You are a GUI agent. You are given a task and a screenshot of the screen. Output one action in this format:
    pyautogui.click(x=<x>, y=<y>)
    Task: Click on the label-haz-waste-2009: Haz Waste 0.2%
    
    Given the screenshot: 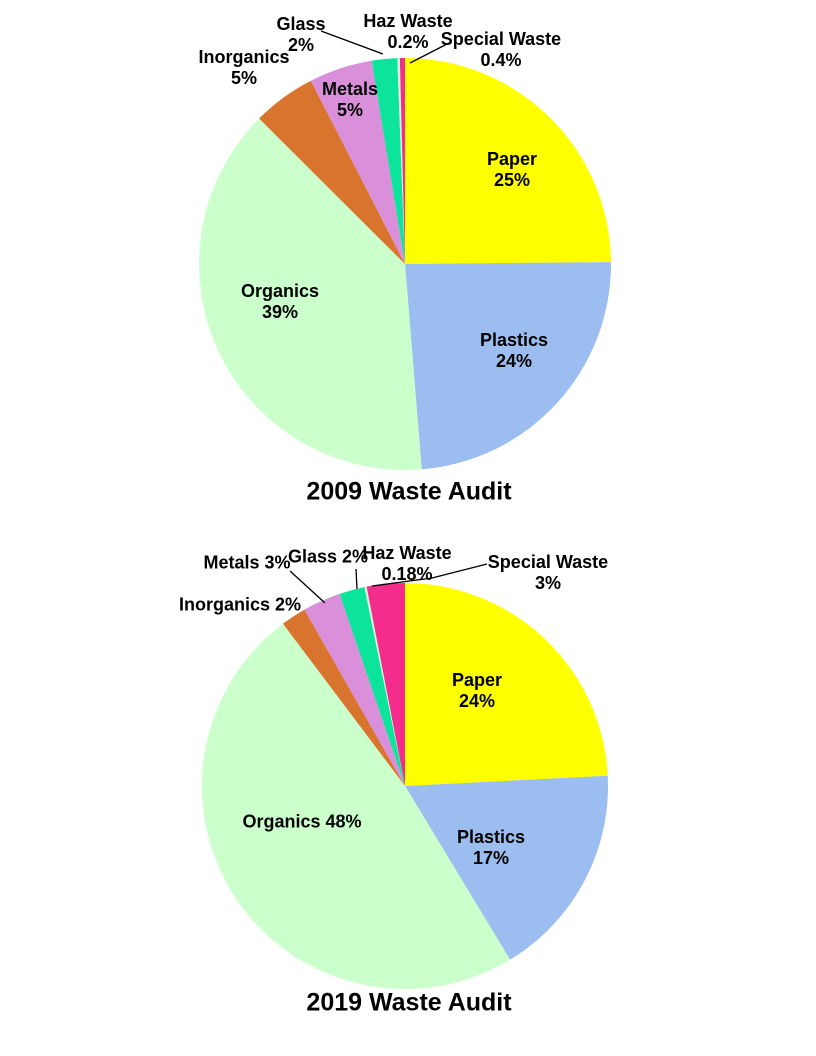 What is the action you would take?
    pyautogui.click(x=407, y=32)
    